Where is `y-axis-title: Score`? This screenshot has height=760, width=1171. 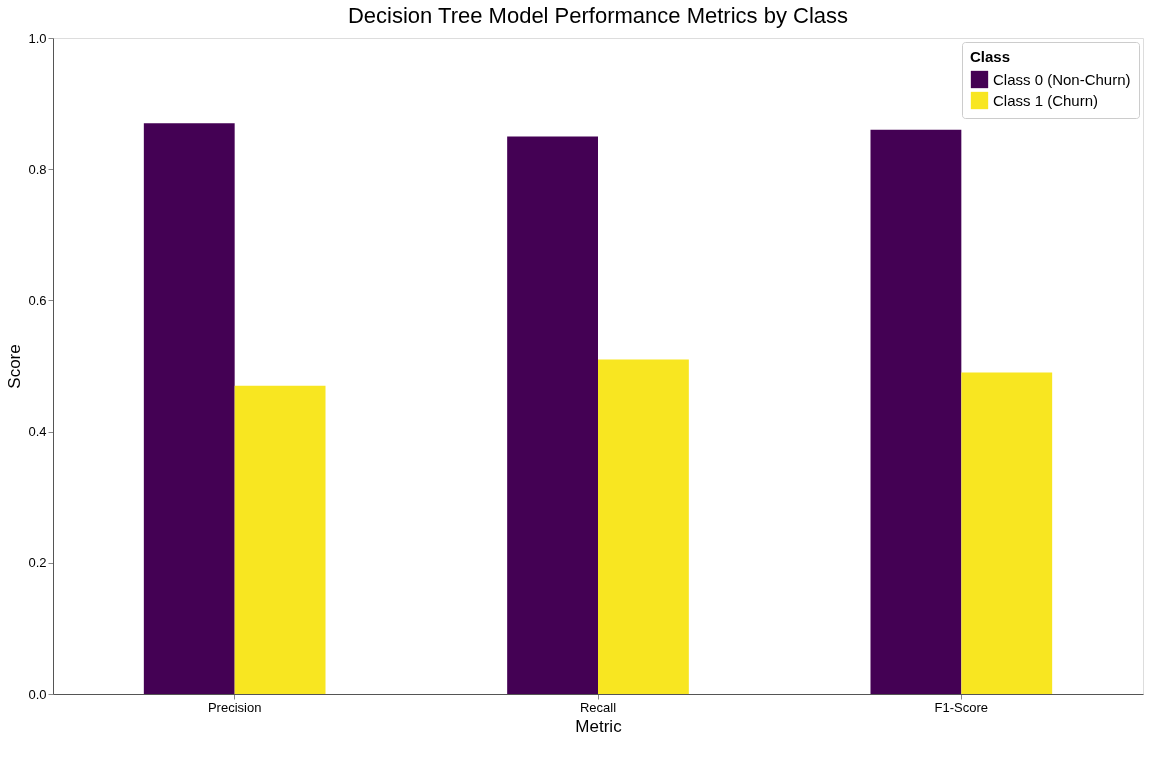
y-axis-title: Score is located at coordinates (15, 366).